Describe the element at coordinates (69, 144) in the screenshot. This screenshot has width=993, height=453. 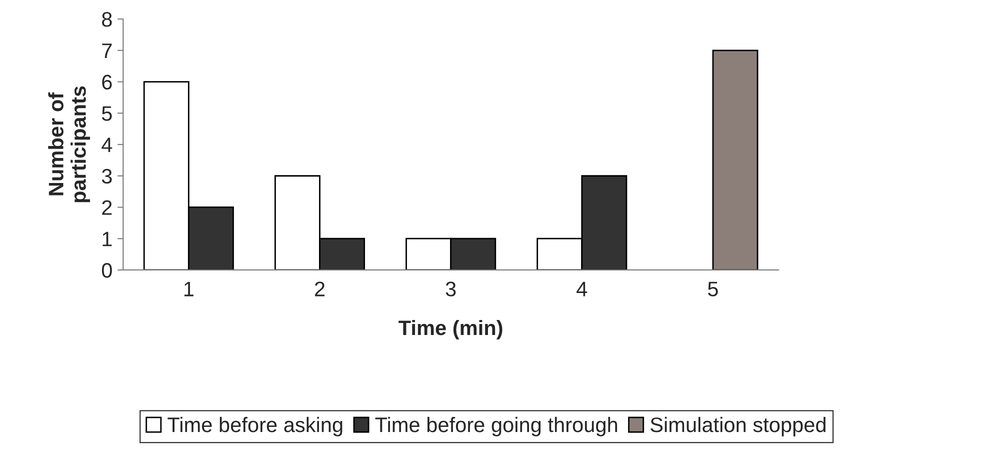
I see `y-axis-title: Number of participants` at that location.